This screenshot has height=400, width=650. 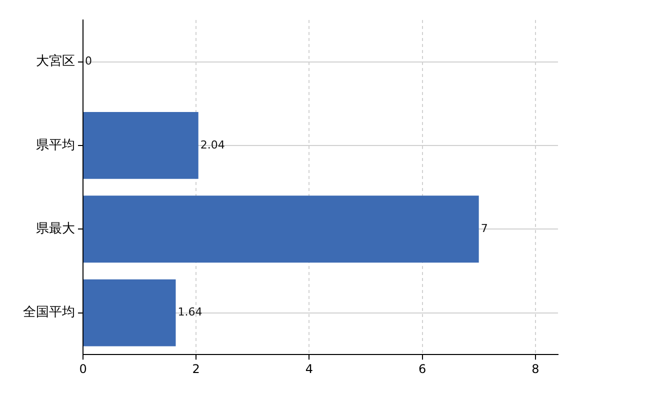 What do you see at coordinates (309, 369) in the screenshot?
I see `x-tick-label: 4` at bounding box center [309, 369].